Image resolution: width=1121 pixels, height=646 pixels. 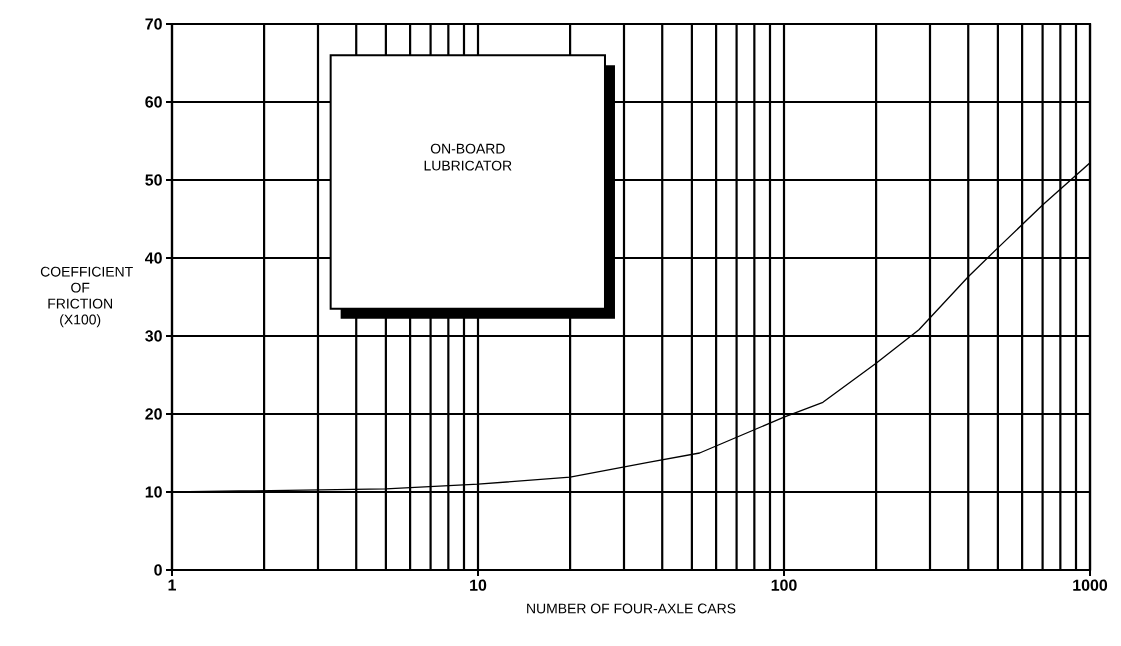 What do you see at coordinates (478, 585) in the screenshot?
I see `x-tick-label: 10` at bounding box center [478, 585].